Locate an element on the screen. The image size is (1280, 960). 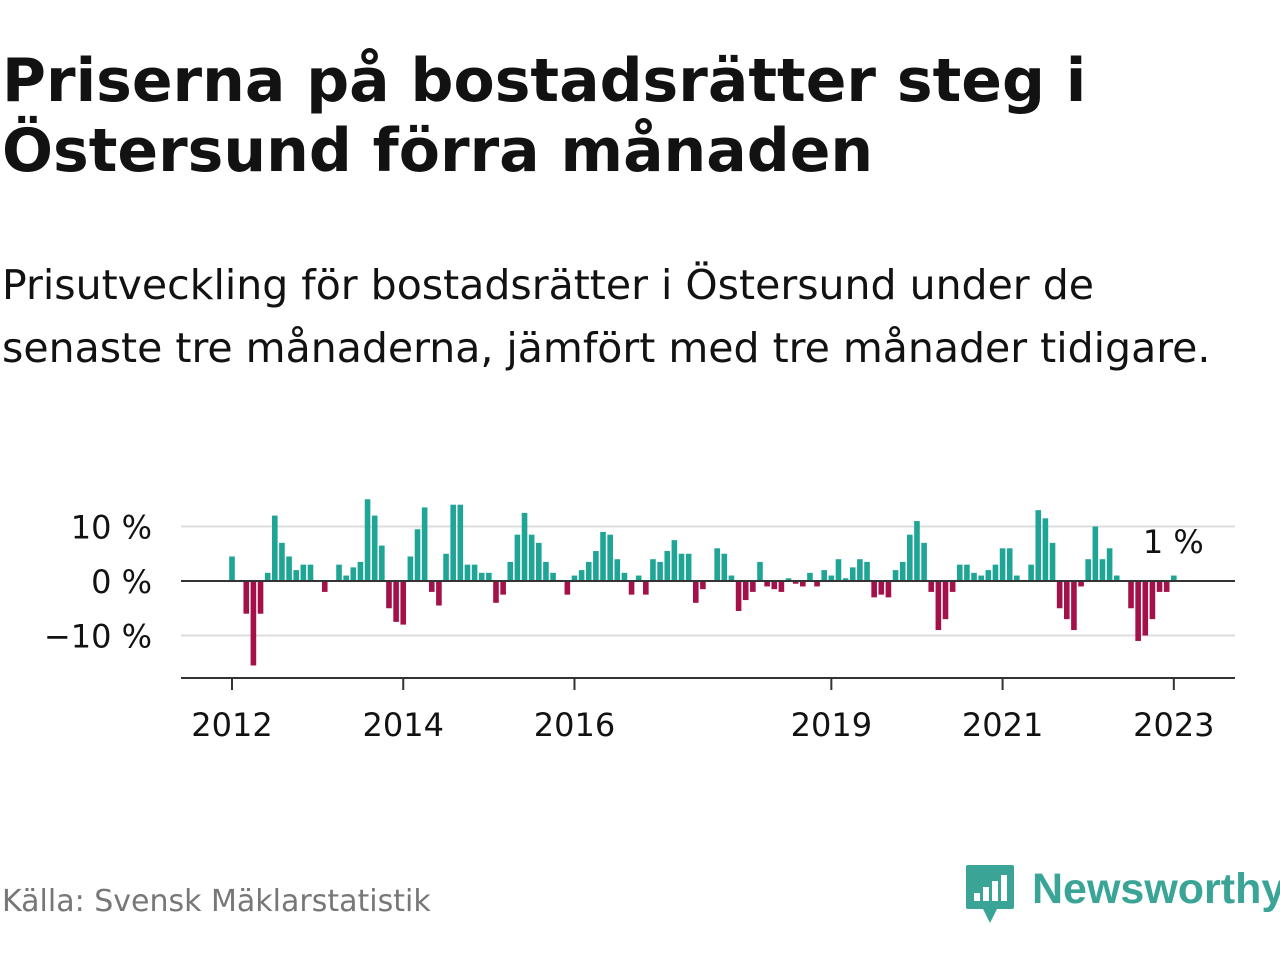
x-tick-label: 2016 is located at coordinates (574, 725).